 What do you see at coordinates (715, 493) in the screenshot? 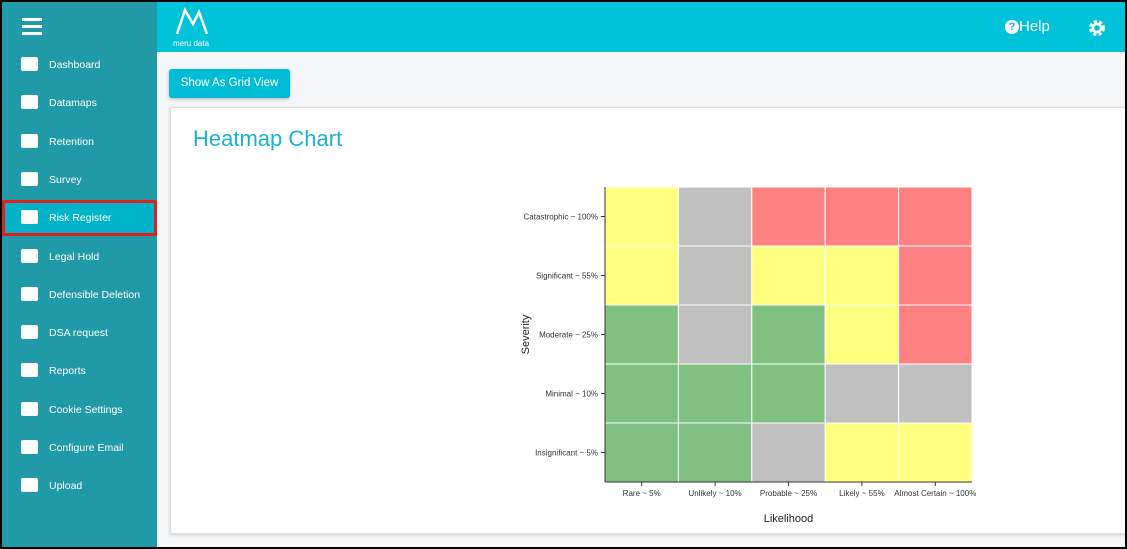
I see `x-tick-label: Unlikely ~ 10%` at bounding box center [715, 493].